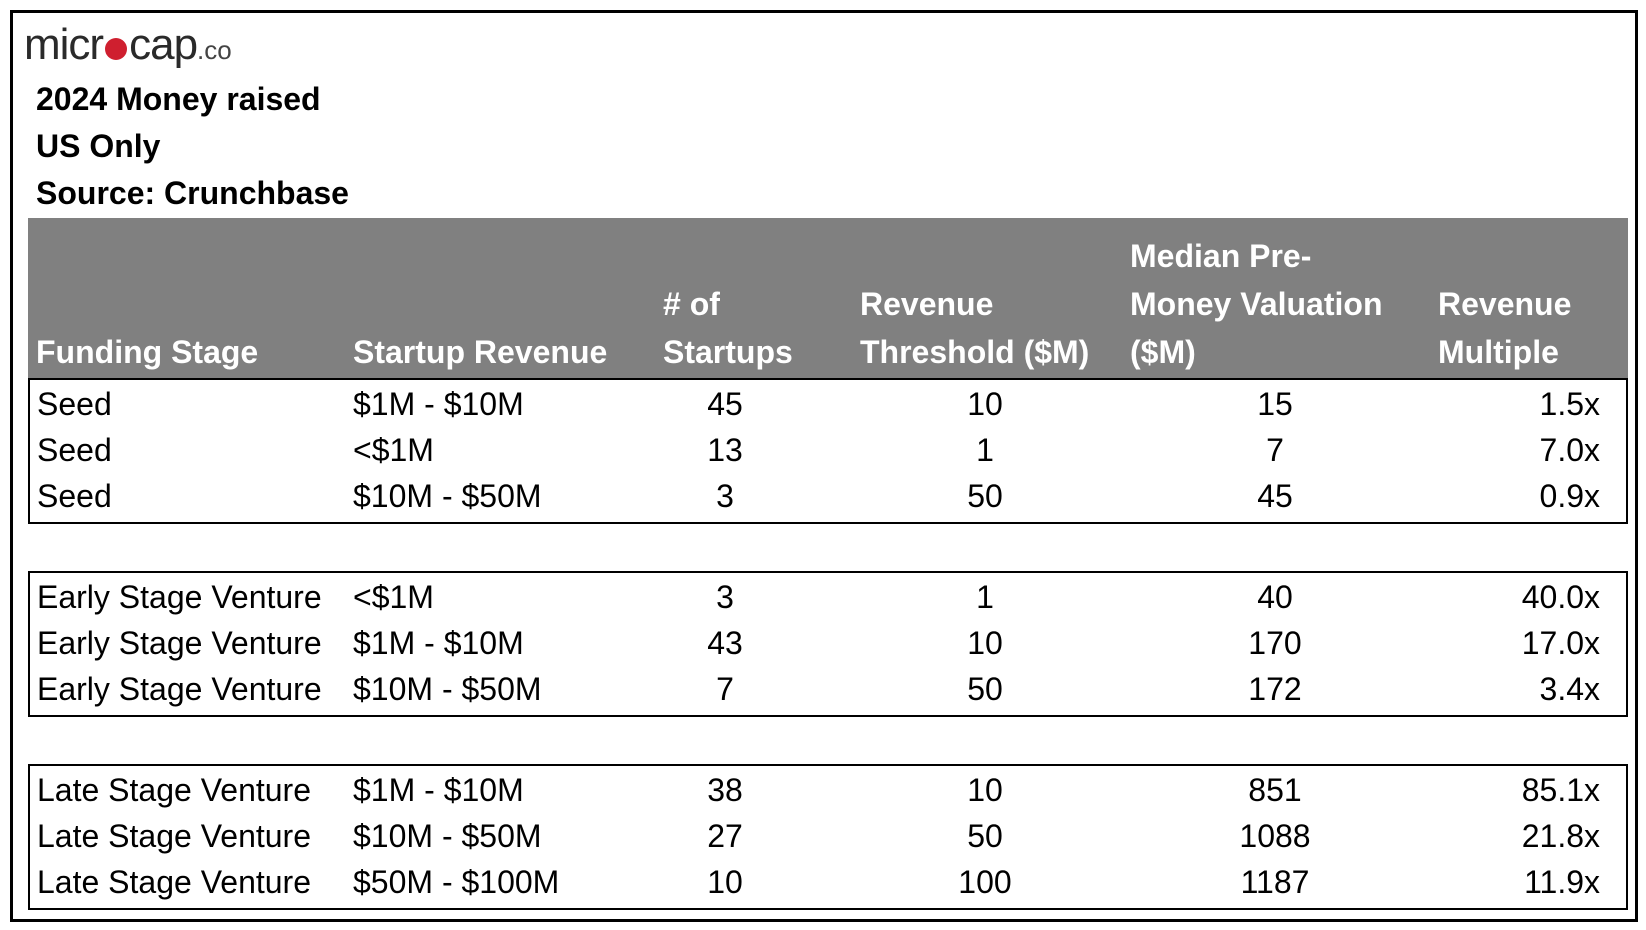 This screenshot has height=930, width=1646. What do you see at coordinates (828, 689) in the screenshot?
I see `table-row: Early Stage Venture $10M - $50M 7 50 172 3.4x` at bounding box center [828, 689].